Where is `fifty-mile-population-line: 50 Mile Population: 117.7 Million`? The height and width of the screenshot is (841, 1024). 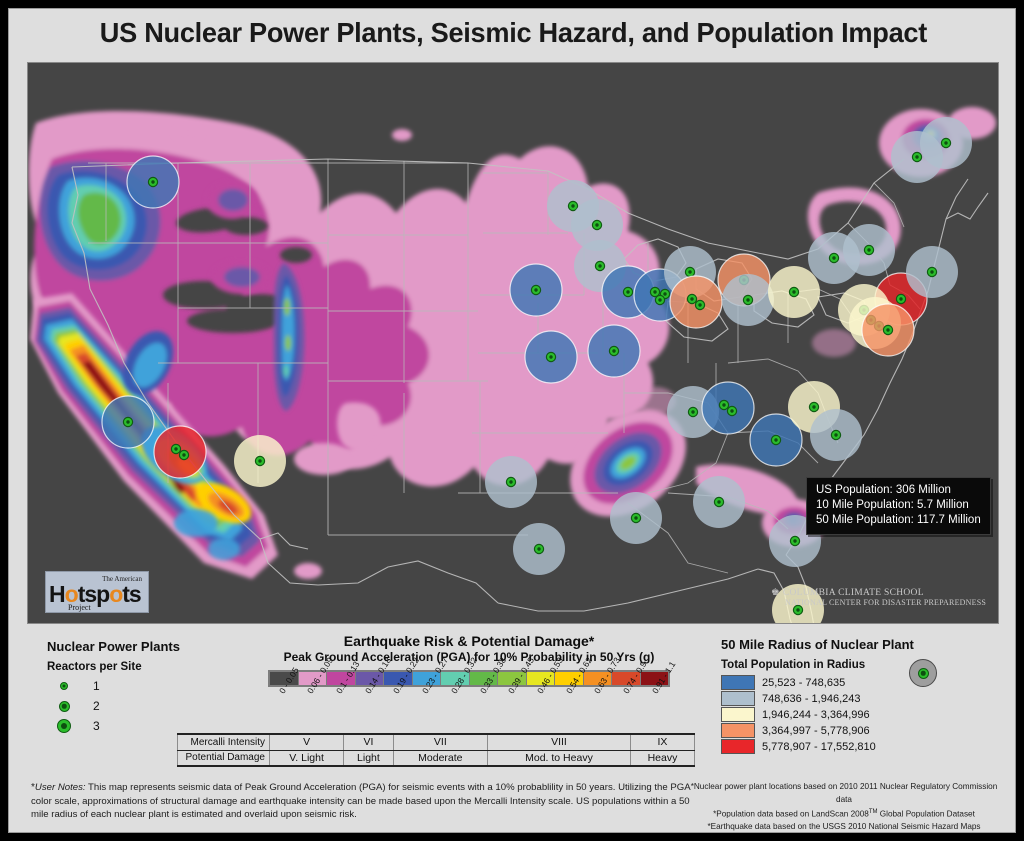 fifty-mile-population-line: 50 Mile Population: 117.7 Million is located at coordinates (898, 520).